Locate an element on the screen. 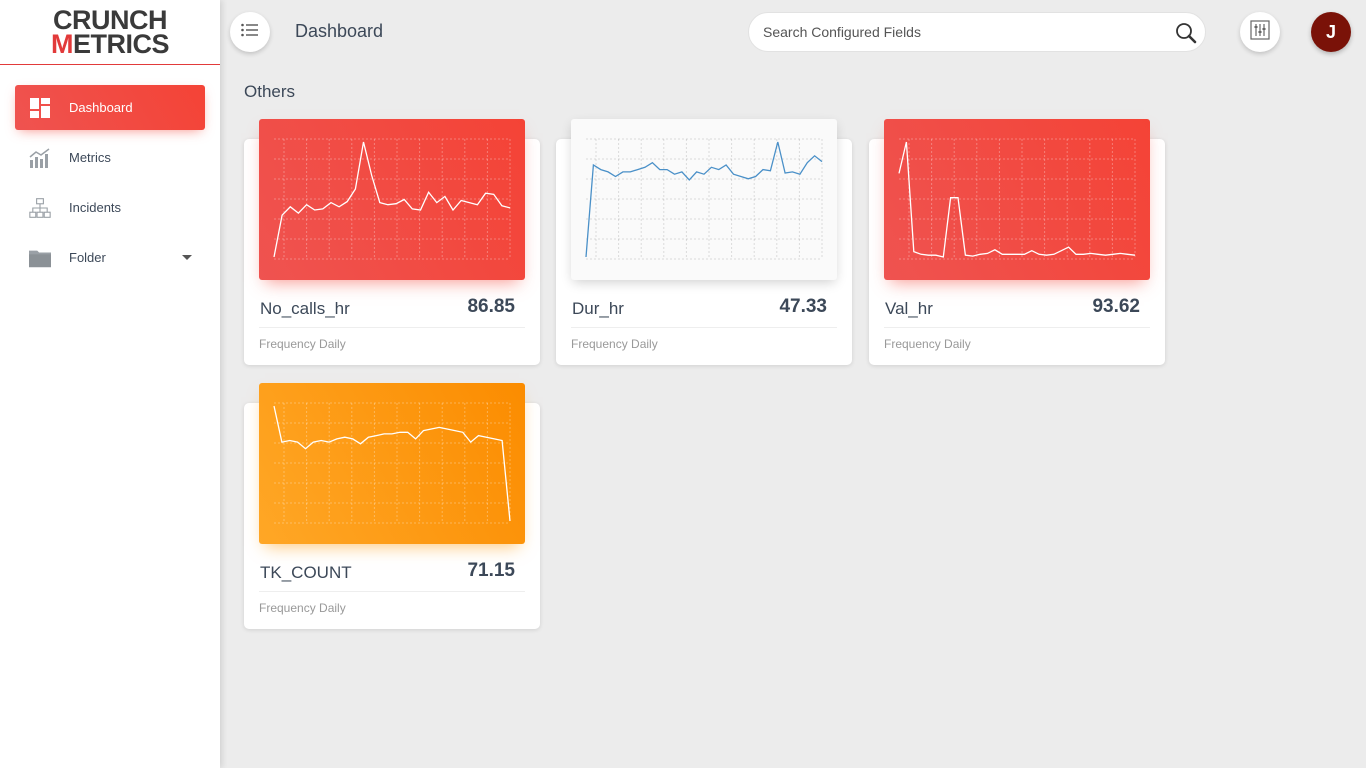  menu-toggle-button is located at coordinates (250, 32).